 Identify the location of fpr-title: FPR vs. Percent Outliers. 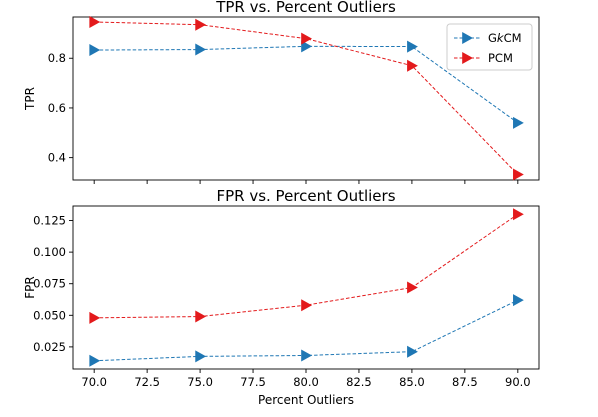
(305, 196).